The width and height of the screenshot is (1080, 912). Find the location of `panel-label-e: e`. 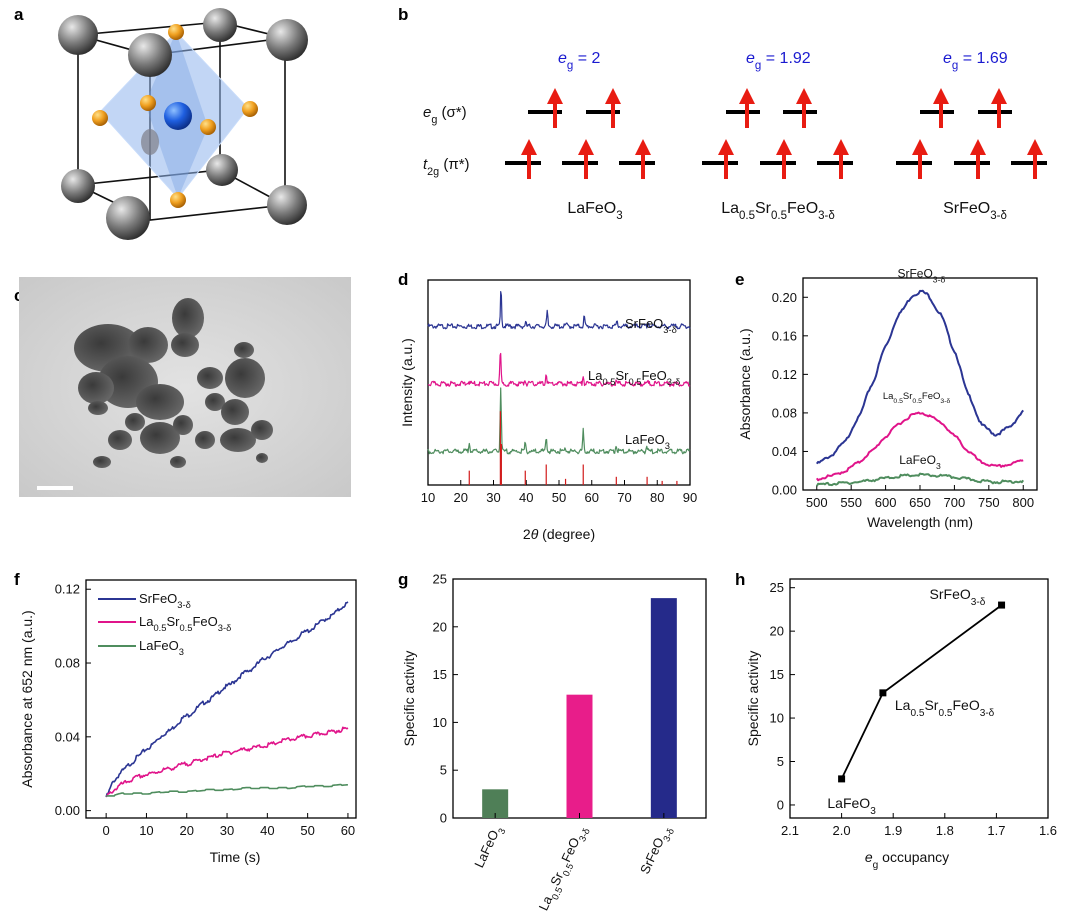

panel-label-e: e is located at coordinates (739, 279).